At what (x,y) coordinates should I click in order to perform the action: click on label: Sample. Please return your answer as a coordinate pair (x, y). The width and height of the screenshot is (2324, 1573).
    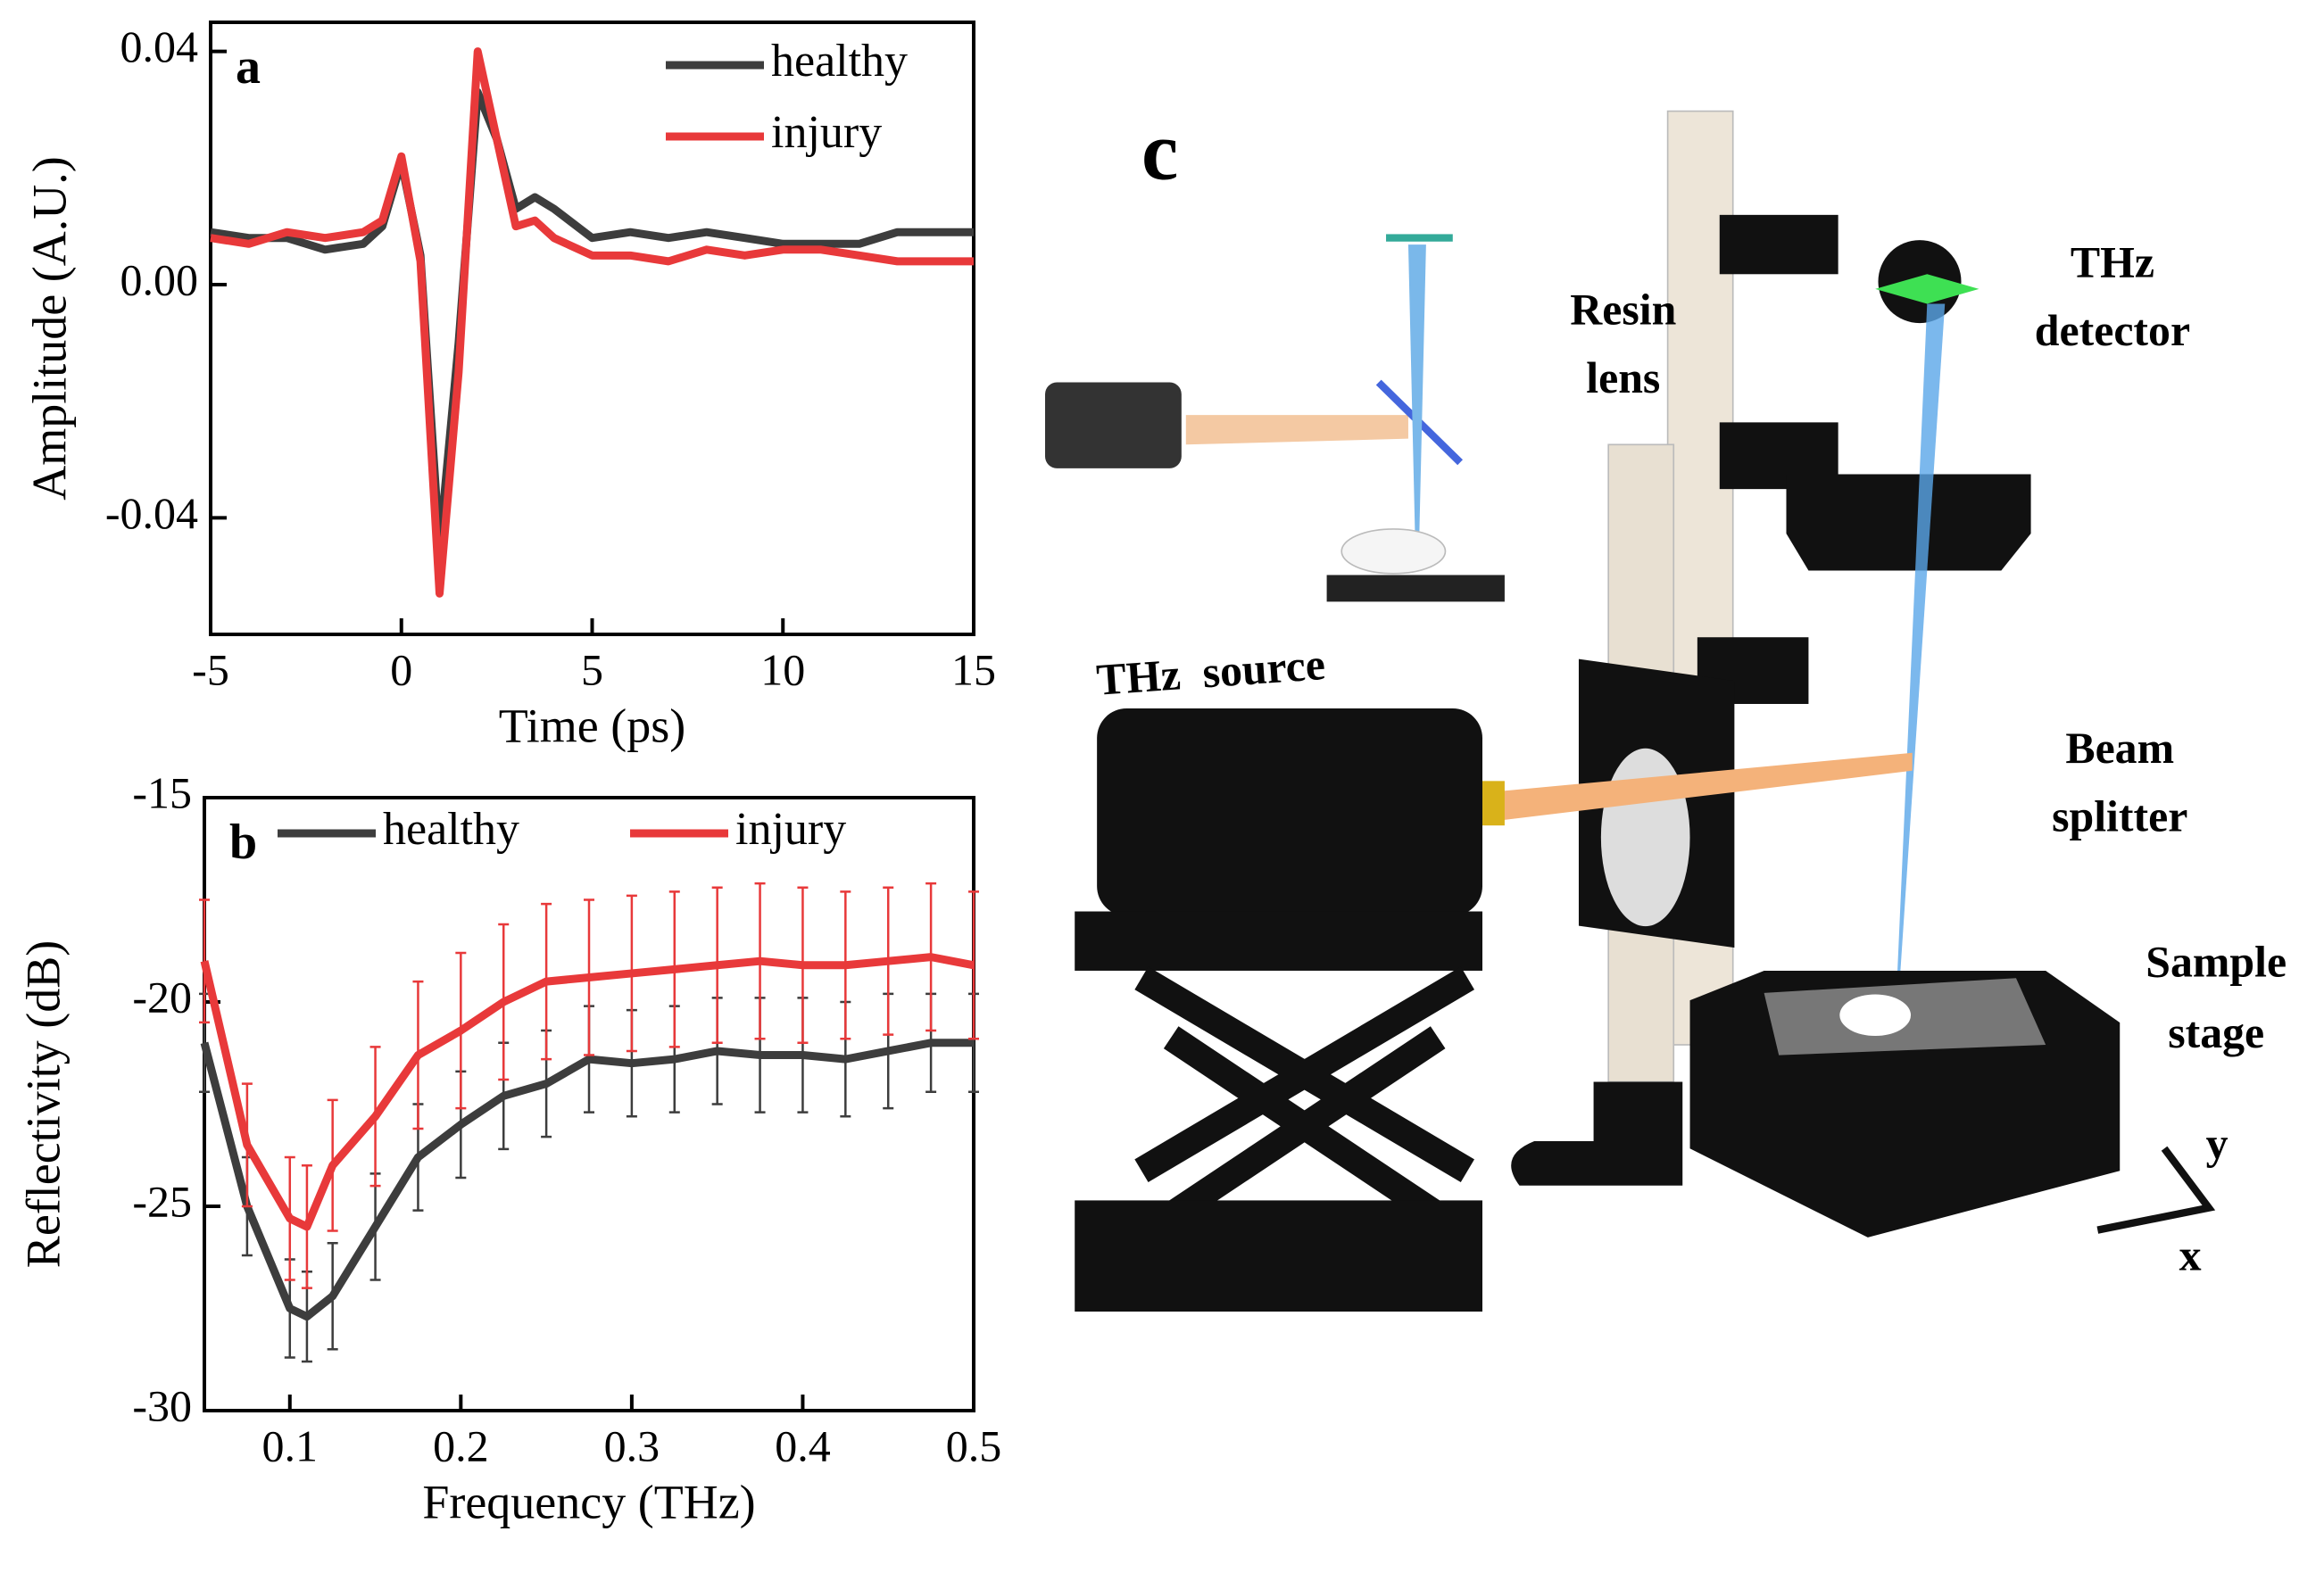
    Looking at the image, I should click on (2216, 961).